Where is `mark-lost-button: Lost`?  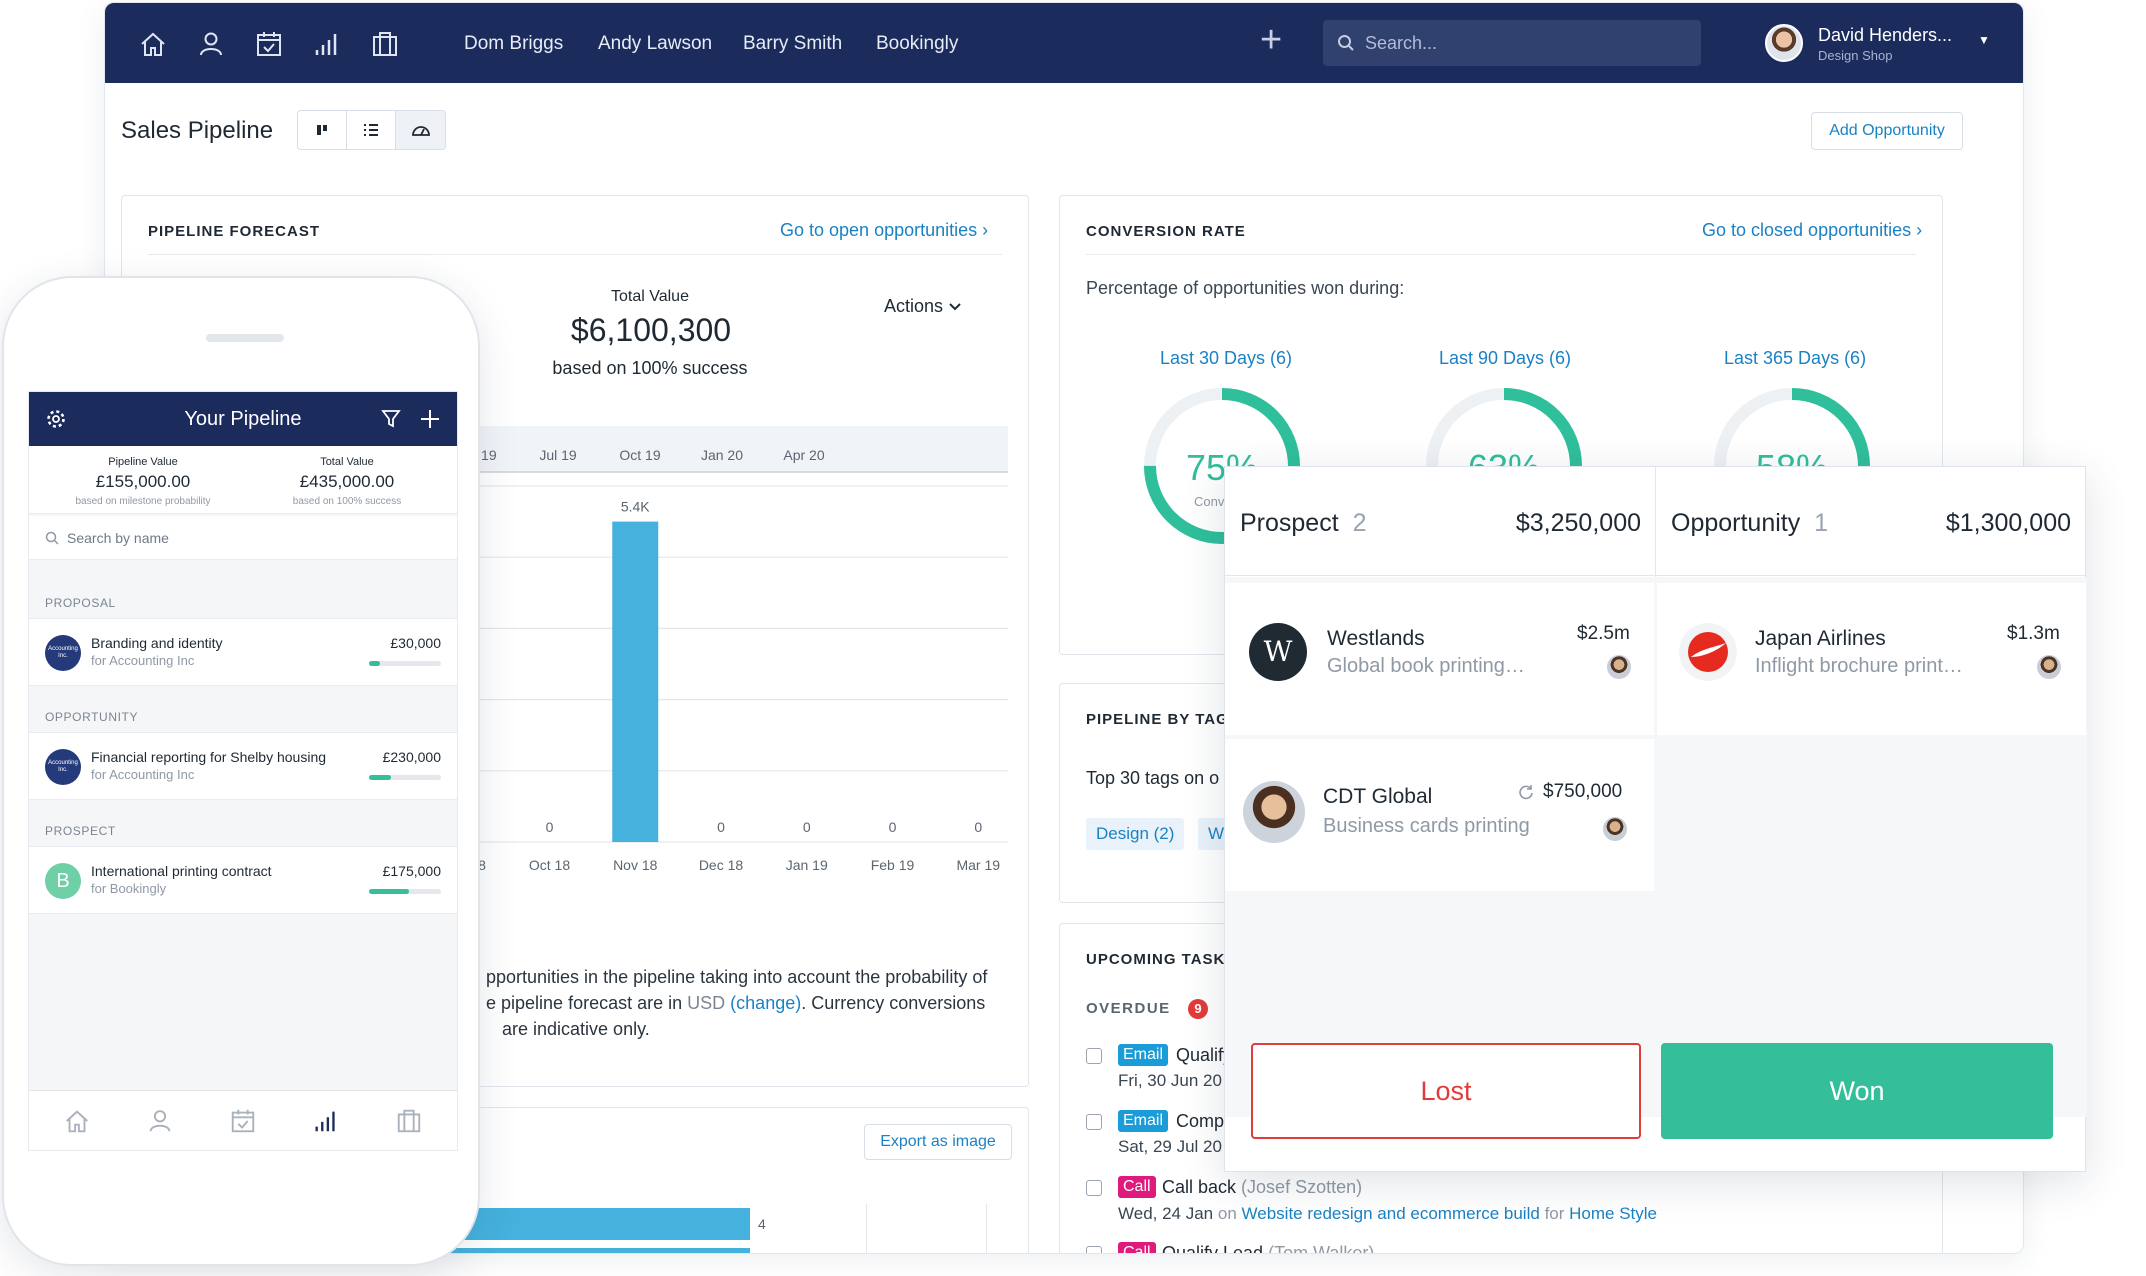
mark-lost-button: Lost is located at coordinates (1446, 1091).